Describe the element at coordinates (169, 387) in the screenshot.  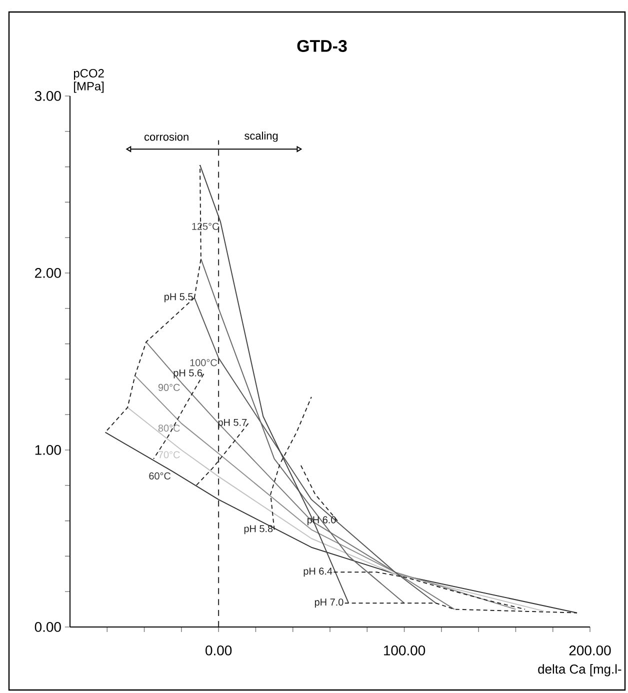
I see `series-label: 90°C` at that location.